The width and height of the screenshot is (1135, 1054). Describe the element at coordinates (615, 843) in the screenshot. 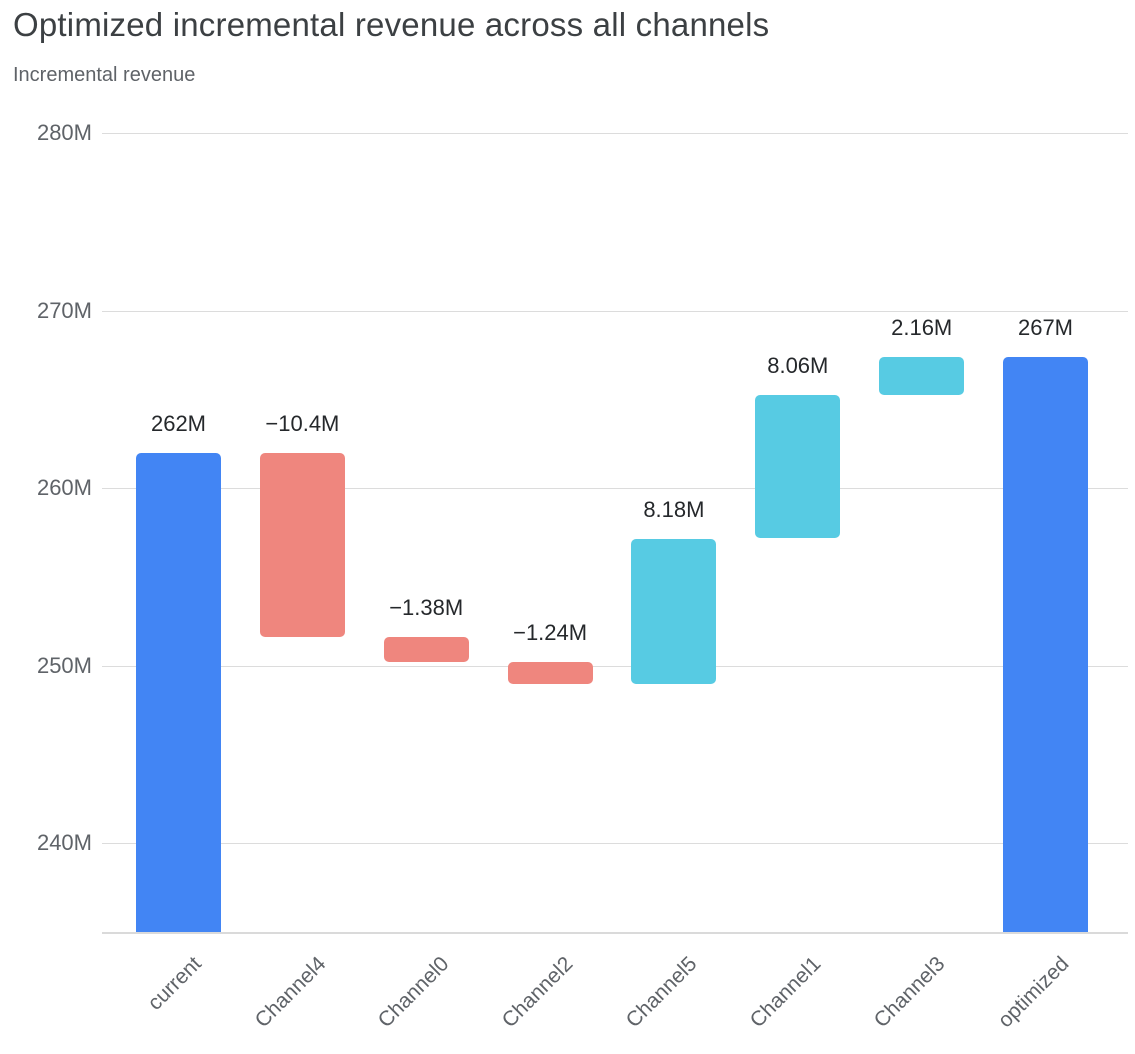

I see `grid-line-240M` at that location.